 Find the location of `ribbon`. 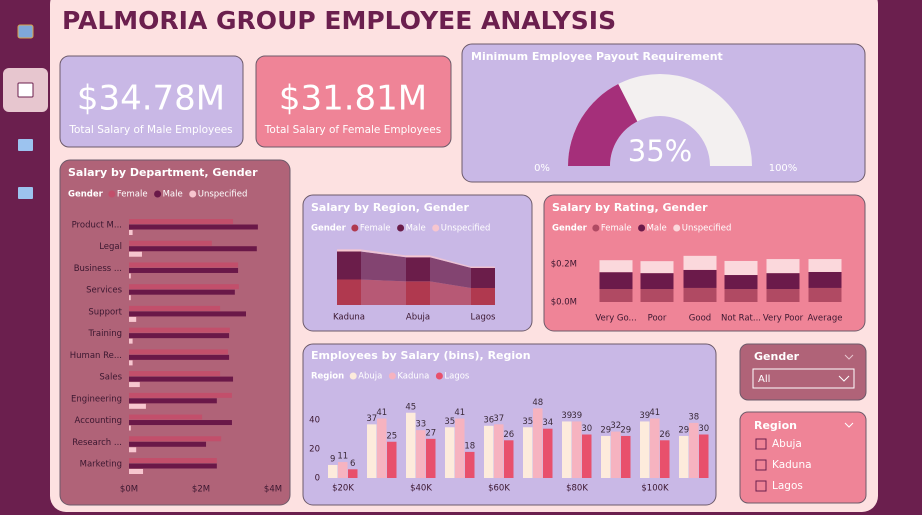

ribbon is located at coordinates (450, 261).